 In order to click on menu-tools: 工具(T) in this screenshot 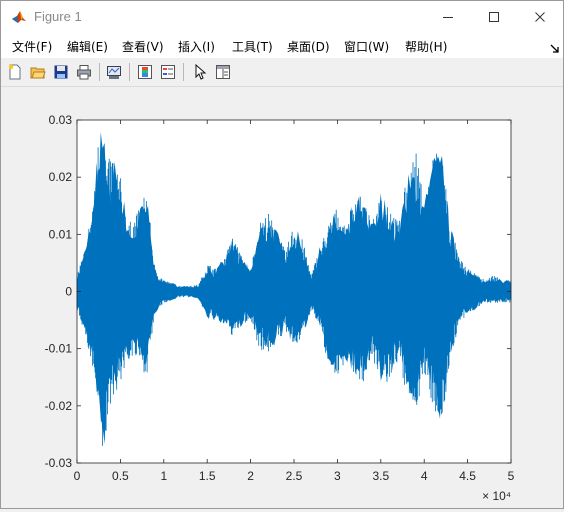, I will do `click(252, 47)`.